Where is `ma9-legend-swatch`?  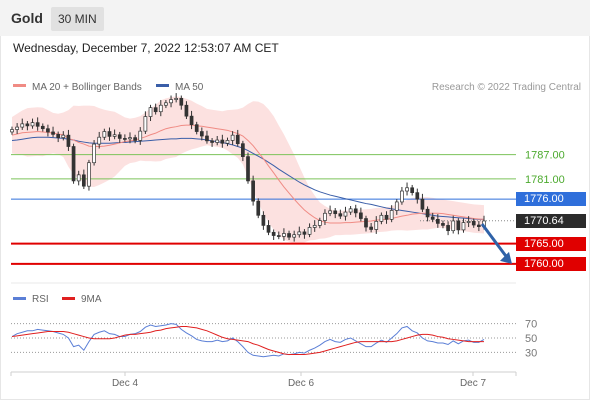
ma9-legend-swatch is located at coordinates (68, 298).